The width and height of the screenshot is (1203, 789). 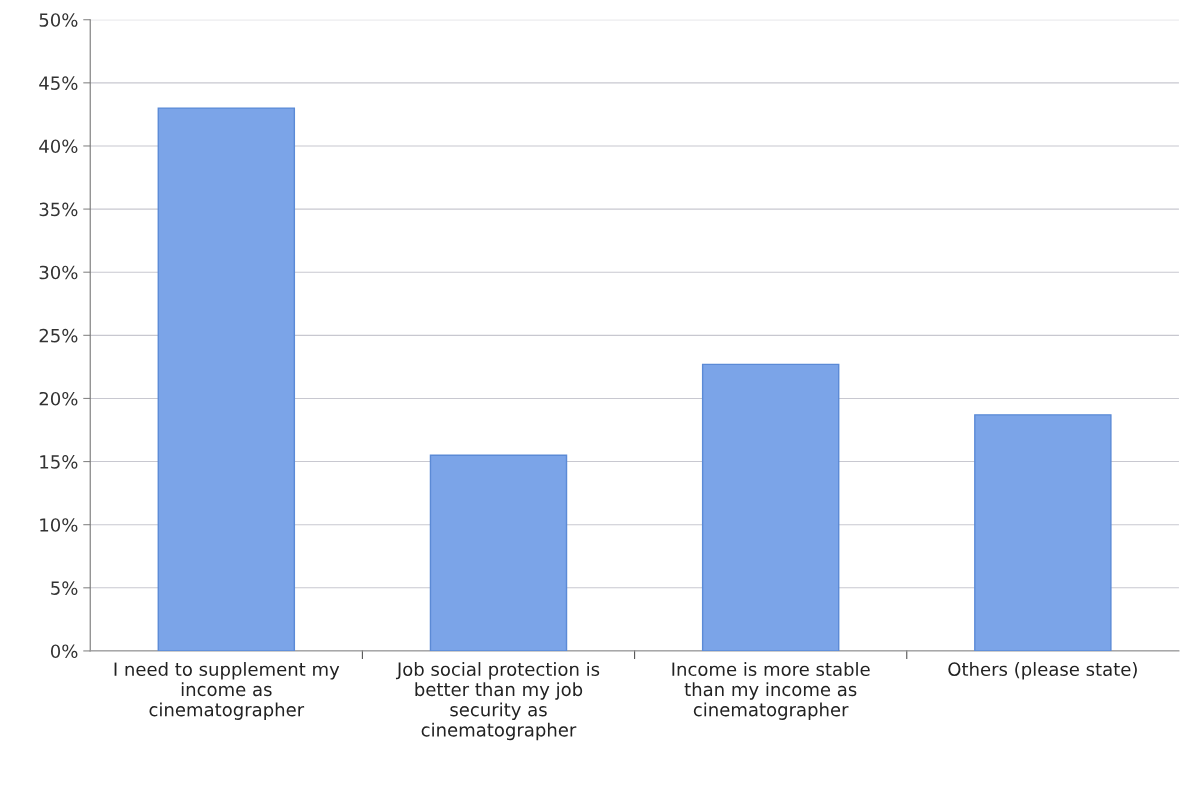 What do you see at coordinates (58, 83) in the screenshot?
I see `y-tick-label: 45%` at bounding box center [58, 83].